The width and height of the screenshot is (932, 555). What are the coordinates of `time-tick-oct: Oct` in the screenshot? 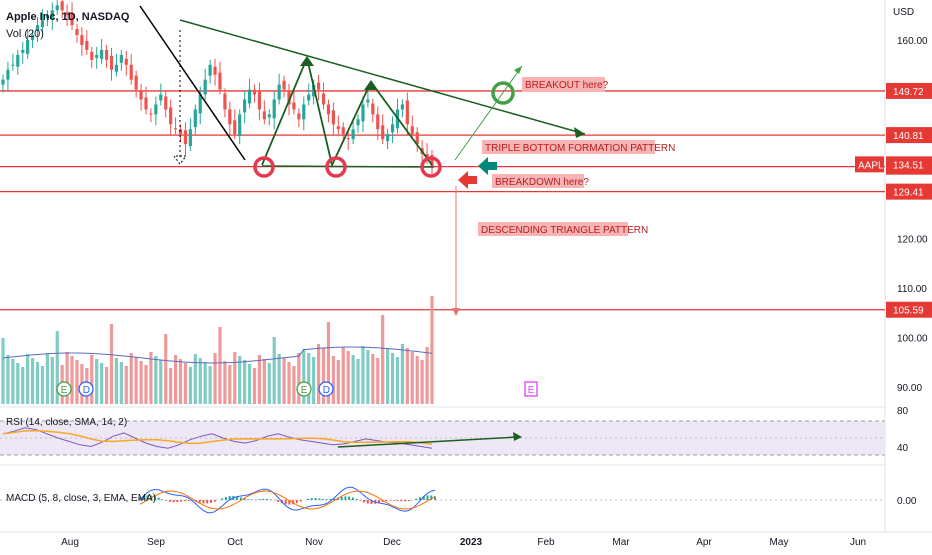 It's located at (235, 542).